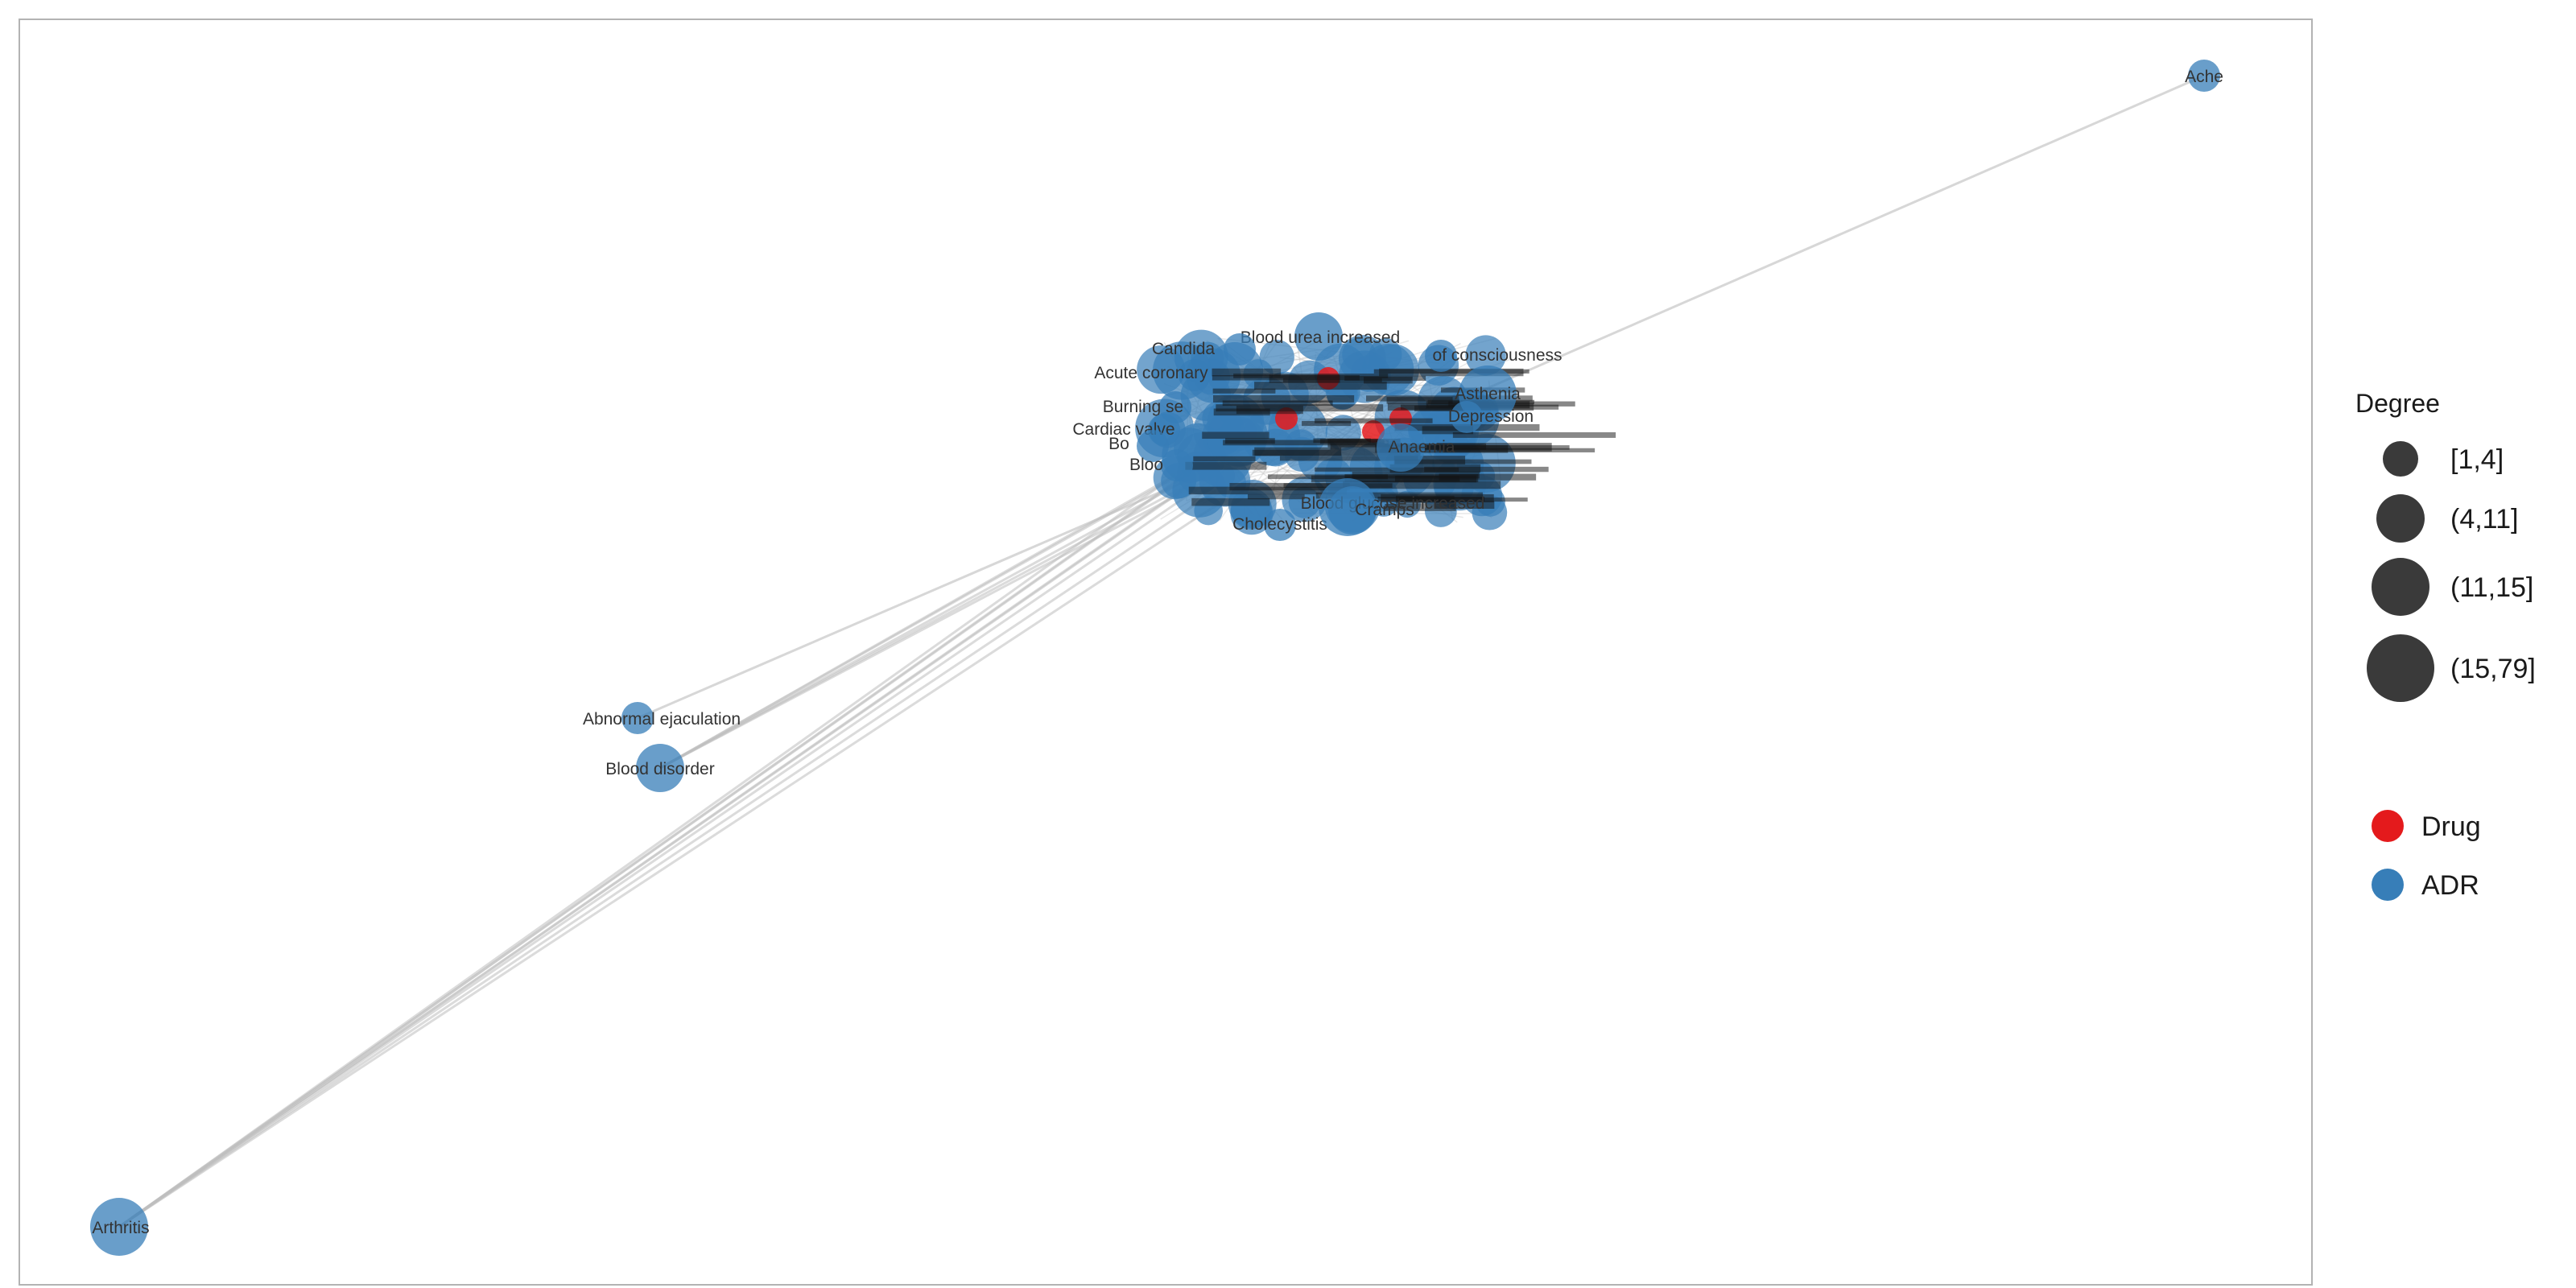 This screenshot has width=2576, height=1288. I want to click on legend-size-label-2: (4,11], so click(2484, 519).